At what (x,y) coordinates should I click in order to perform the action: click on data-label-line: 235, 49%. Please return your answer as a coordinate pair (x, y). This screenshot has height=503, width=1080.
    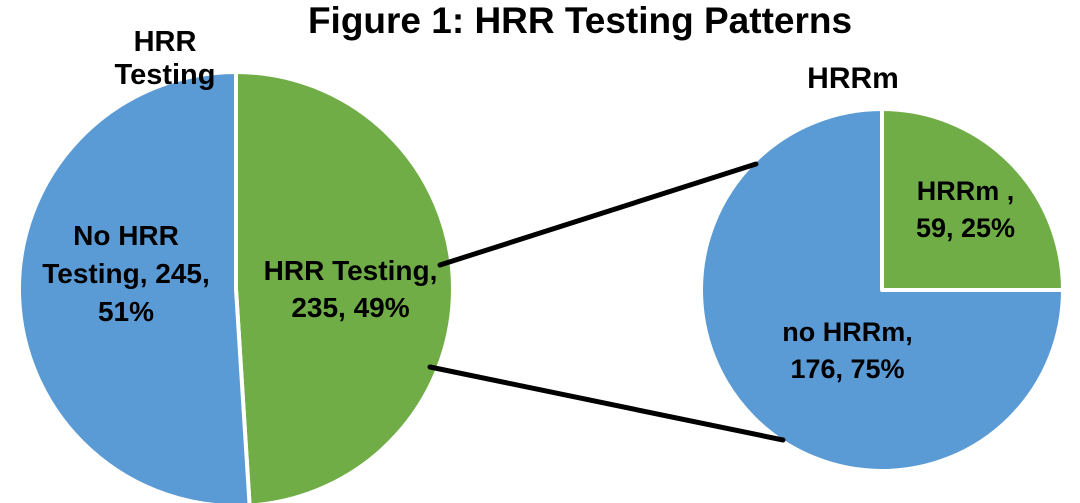
    Looking at the image, I should click on (350, 307).